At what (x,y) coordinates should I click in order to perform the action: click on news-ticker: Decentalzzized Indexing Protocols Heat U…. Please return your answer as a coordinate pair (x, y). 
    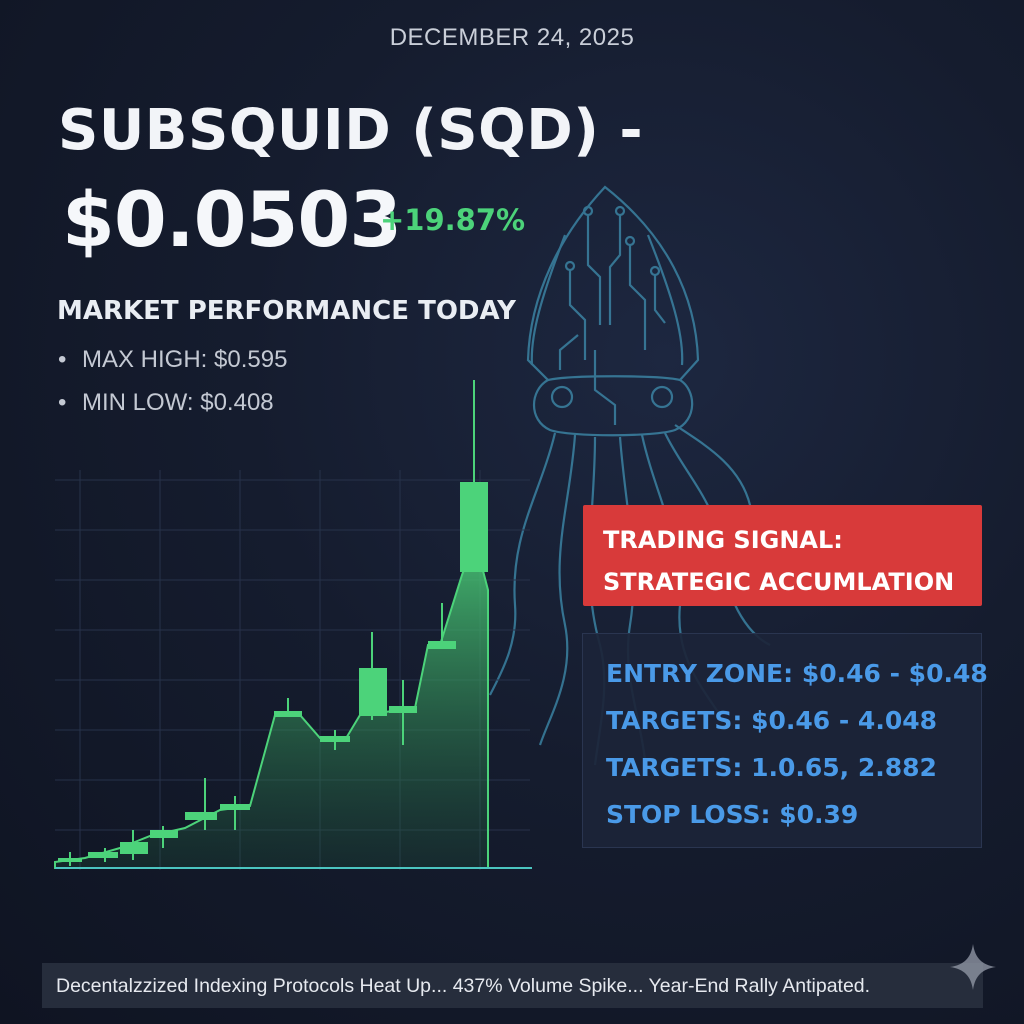
    Looking at the image, I should click on (512, 985).